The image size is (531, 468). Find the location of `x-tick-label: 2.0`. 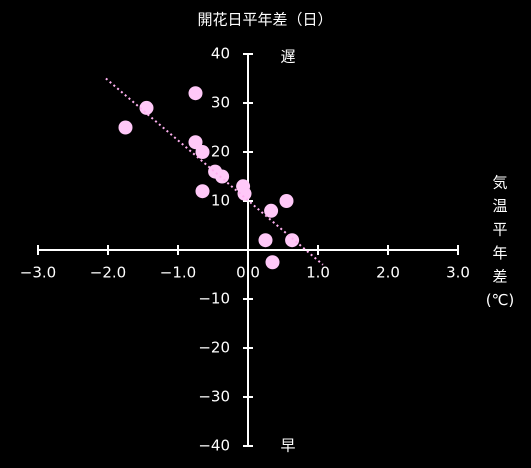

x-tick-label: 2.0 is located at coordinates (388, 273).